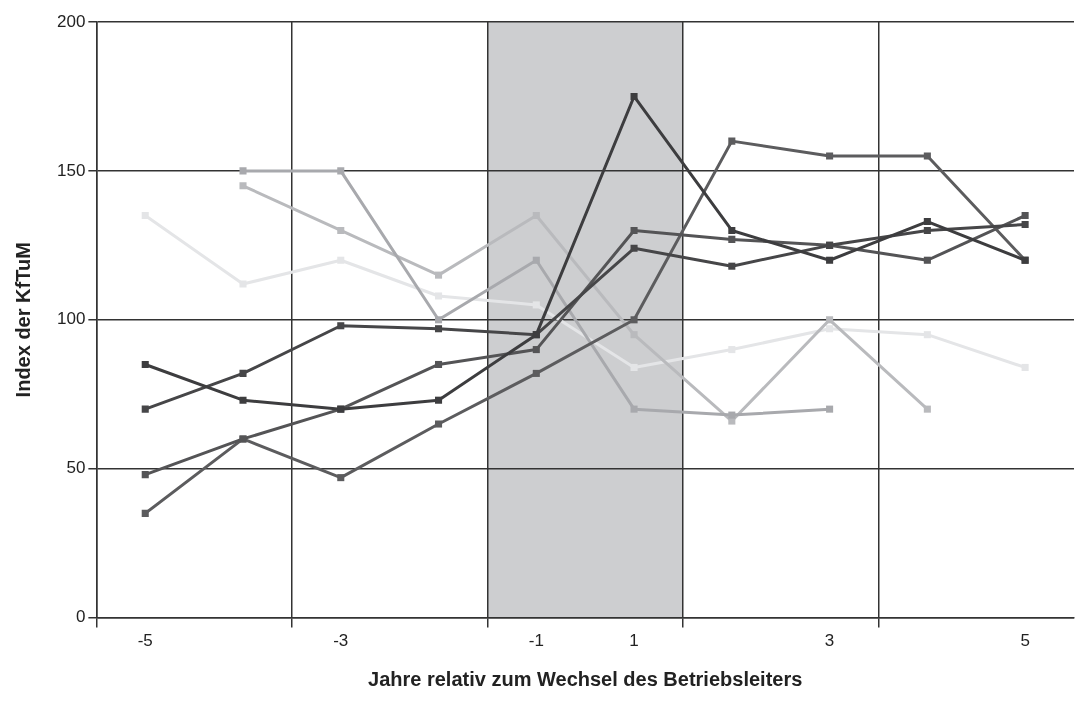  What do you see at coordinates (1025, 641) in the screenshot?
I see `x-tick-label: 5` at bounding box center [1025, 641].